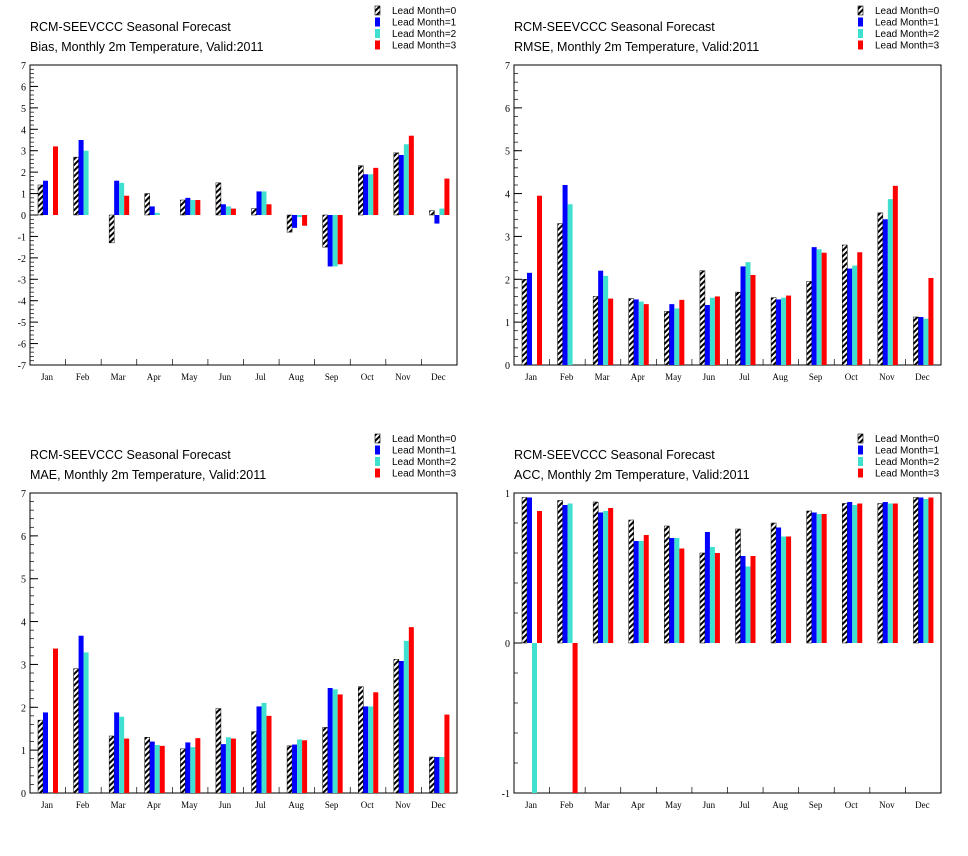 This screenshot has width=968, height=856. I want to click on panel-1-legend-label-2: Lead Month=2, so click(424, 34).